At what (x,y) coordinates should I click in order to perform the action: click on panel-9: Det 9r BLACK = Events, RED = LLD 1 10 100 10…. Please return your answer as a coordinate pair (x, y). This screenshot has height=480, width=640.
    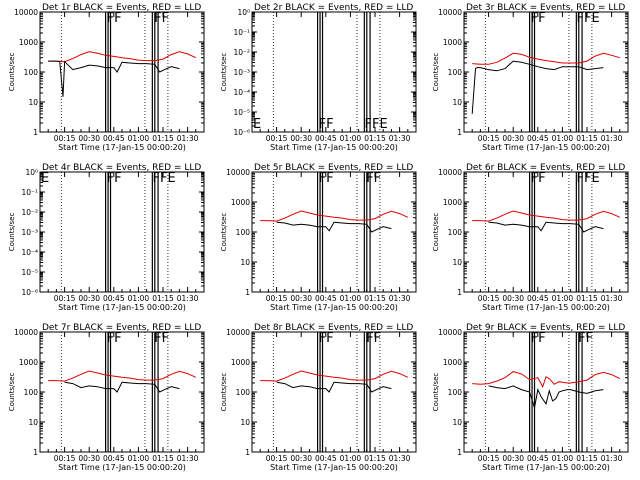
    Looking at the image, I should click on (530, 397).